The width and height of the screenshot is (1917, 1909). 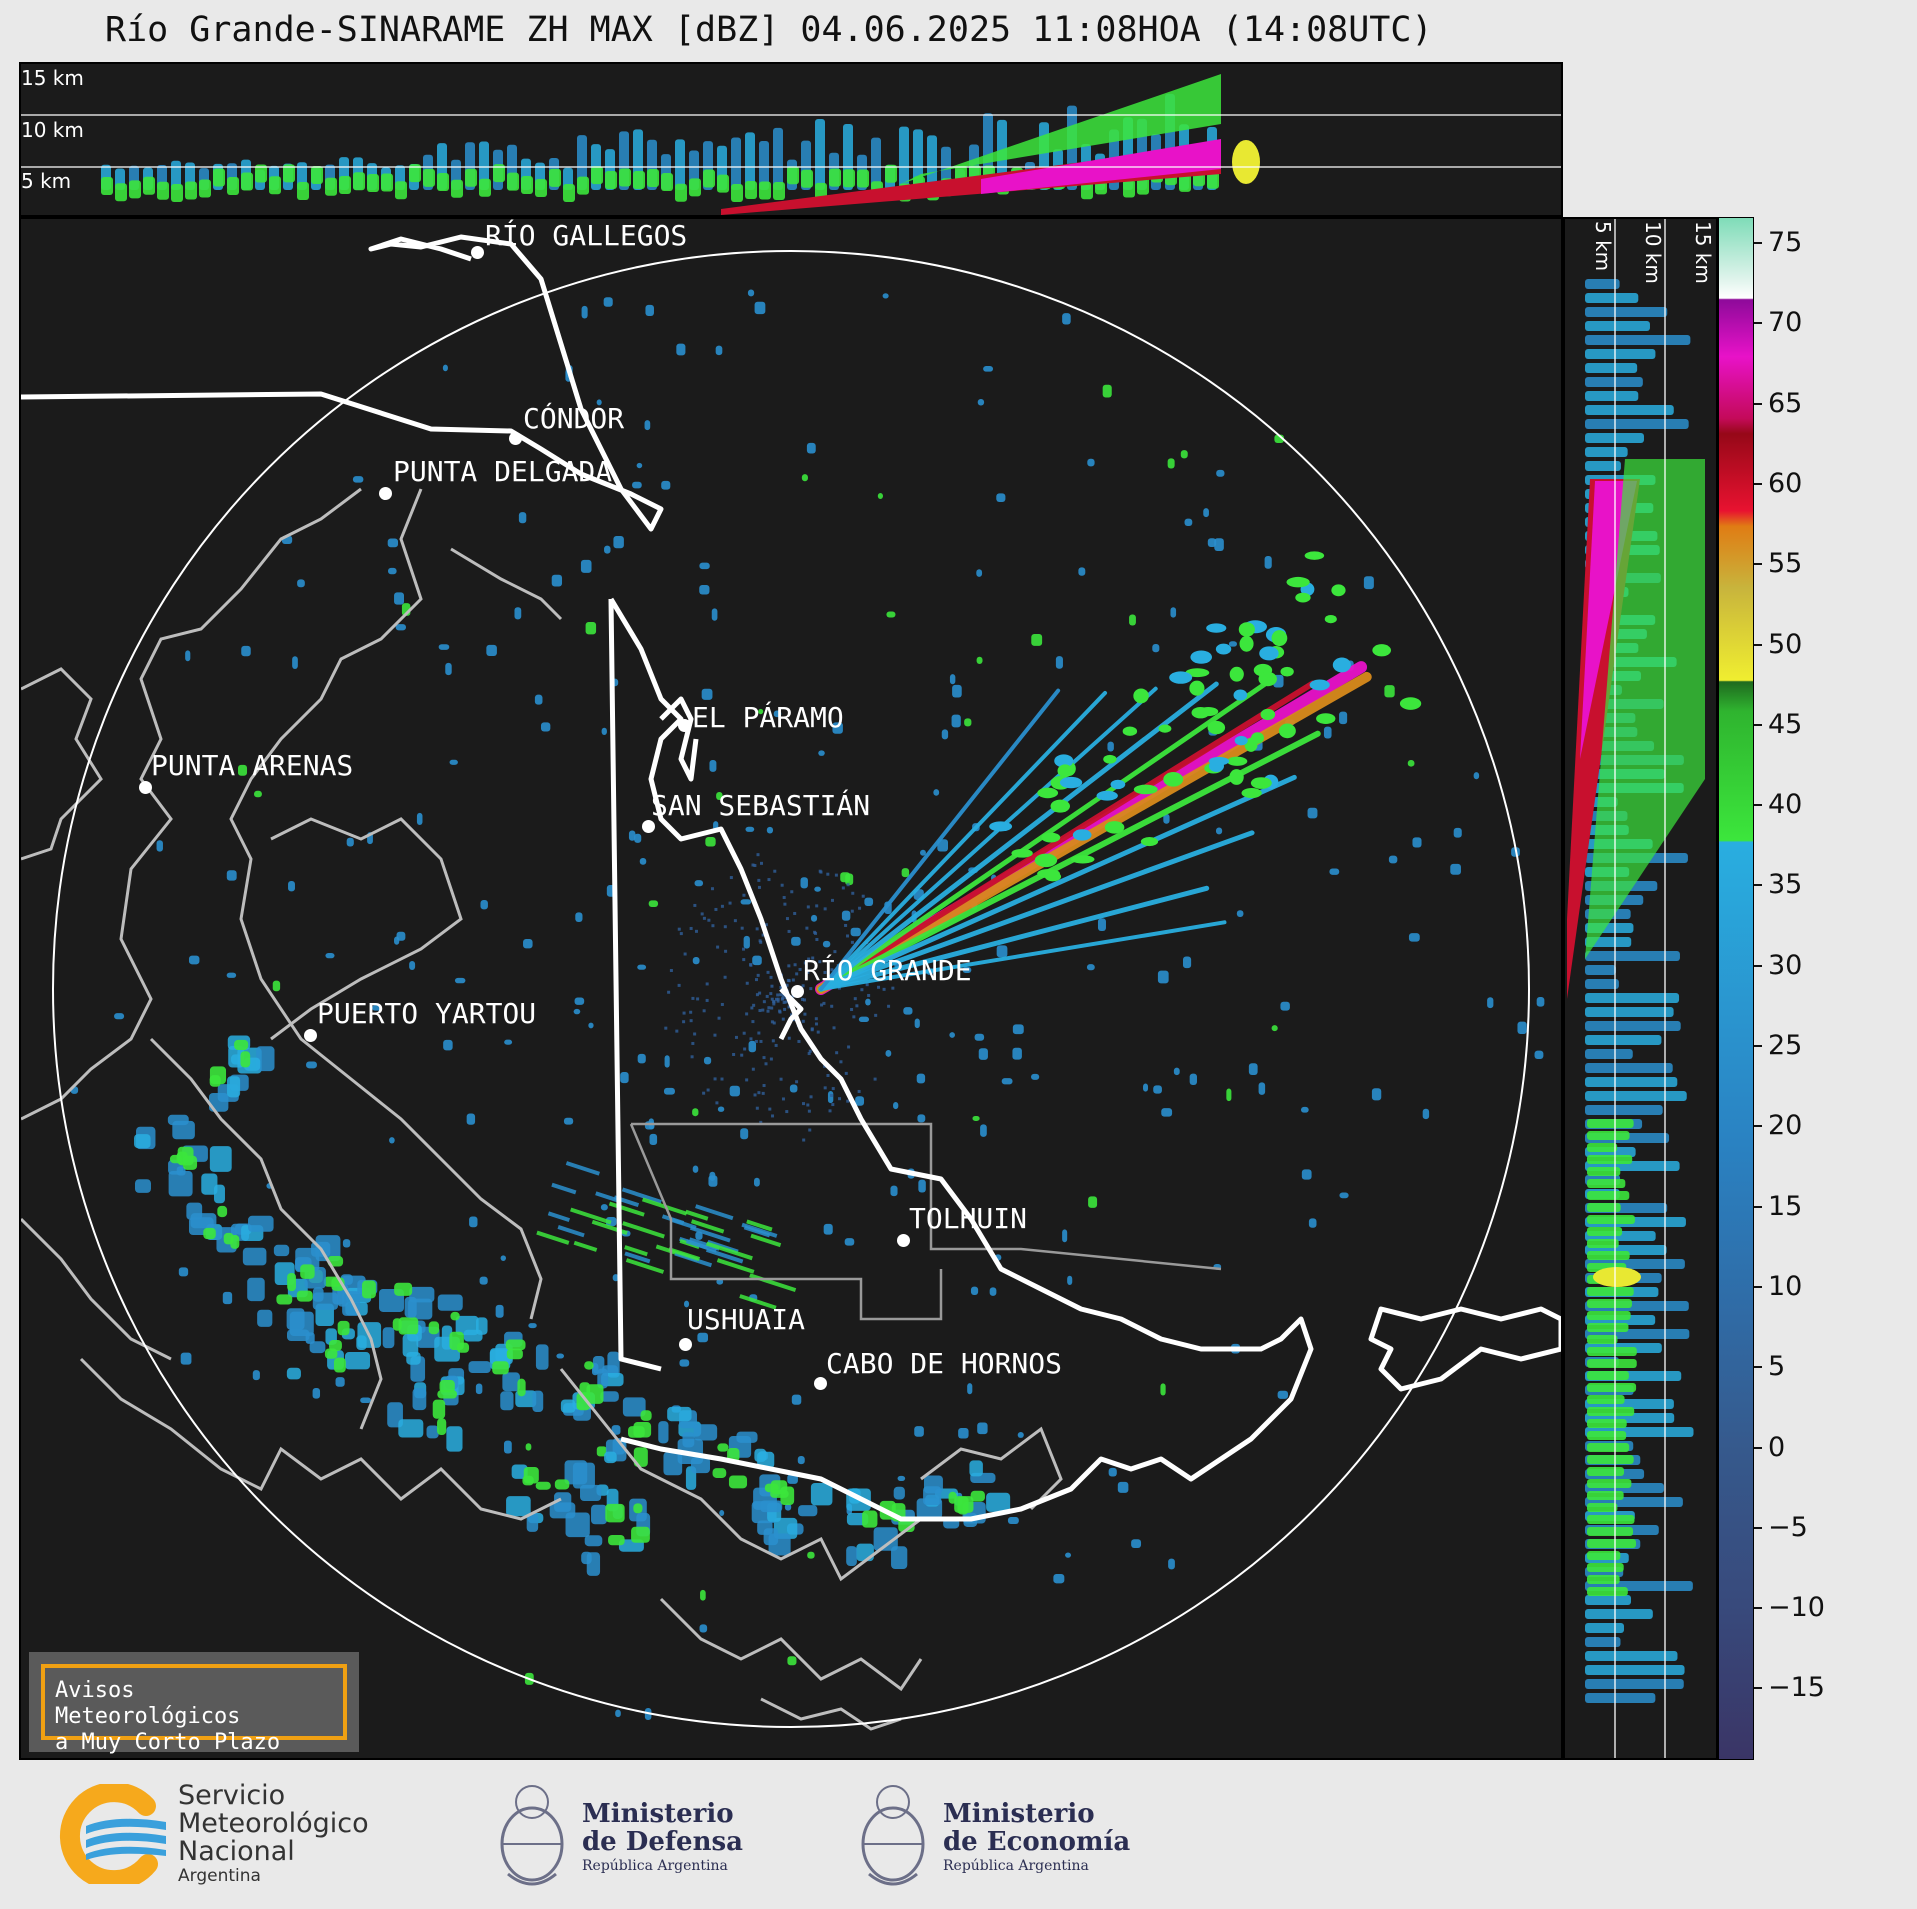 I want to click on city-label-tolhuin: TOLHUIN, so click(x=968, y=1218).